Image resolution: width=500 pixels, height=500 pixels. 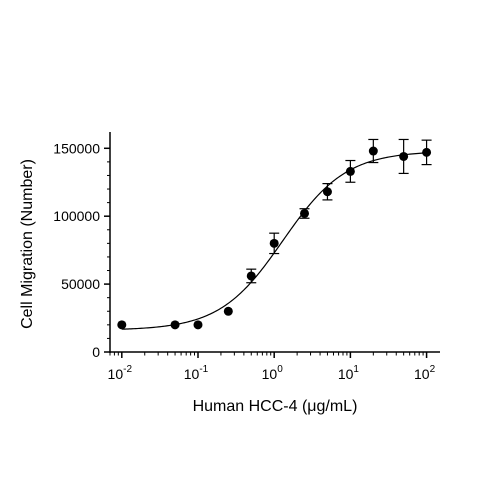 What do you see at coordinates (273, 373) in the screenshot?
I see `x-tick-label: 10⁰` at bounding box center [273, 373].